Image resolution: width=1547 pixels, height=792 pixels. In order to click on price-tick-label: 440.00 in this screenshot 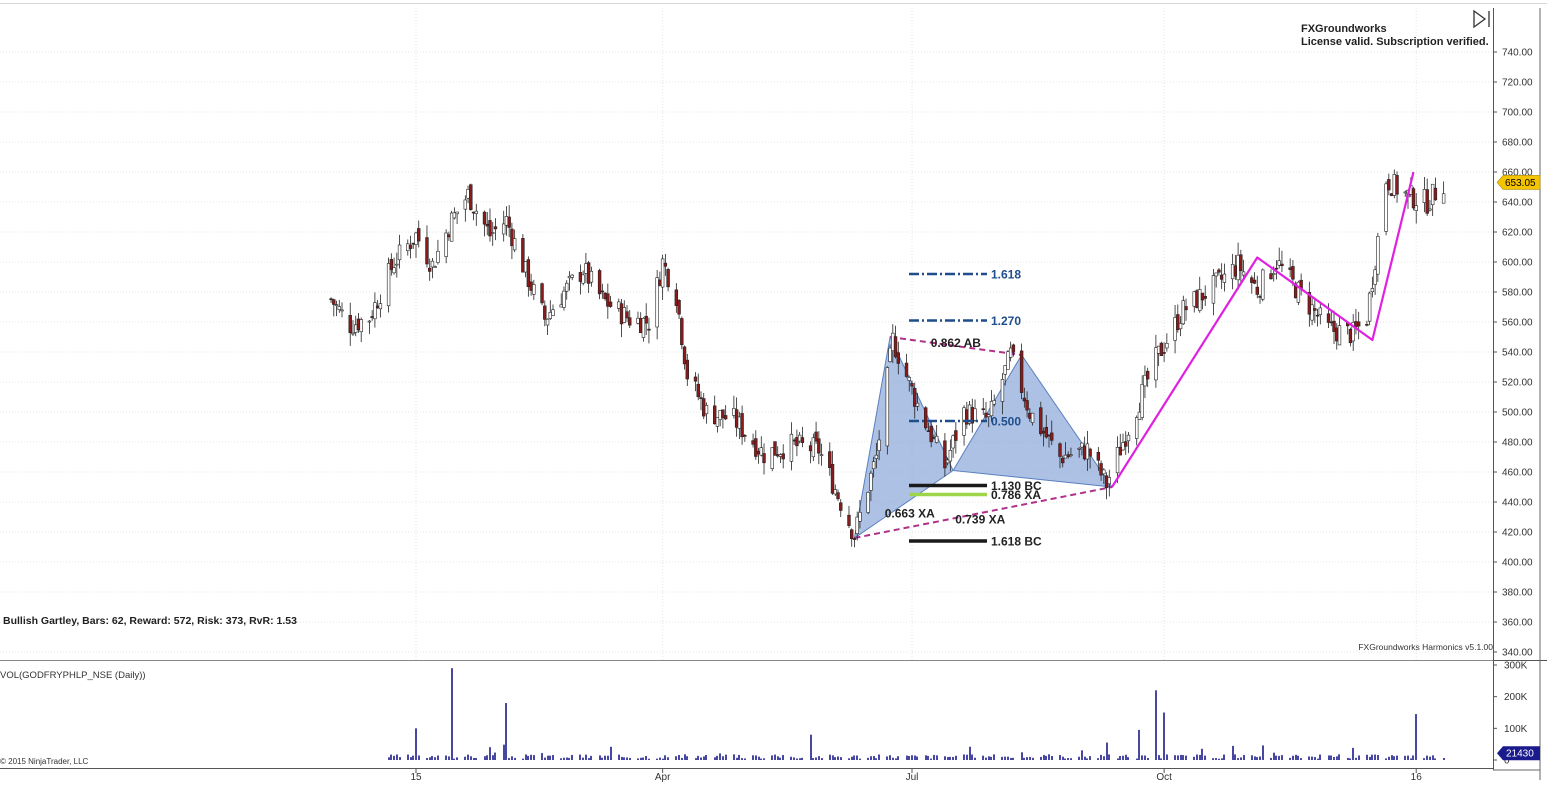, I will do `click(1517, 503)`.